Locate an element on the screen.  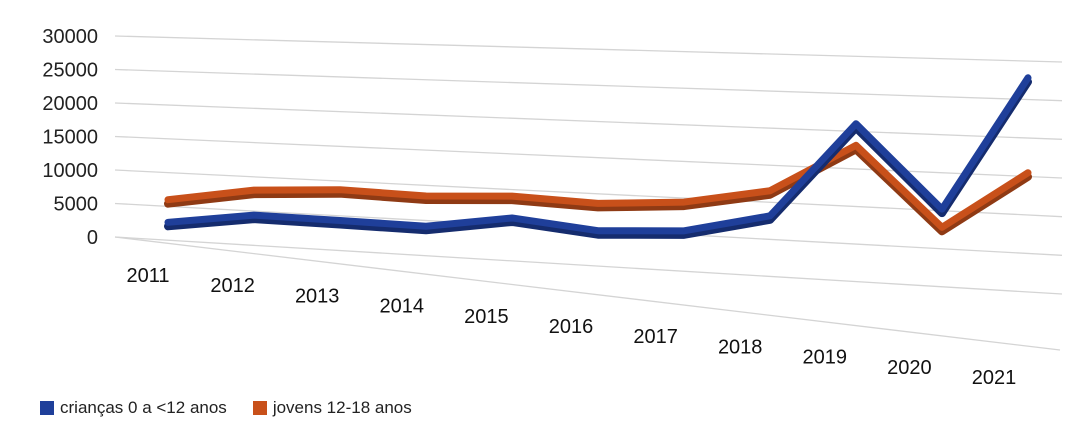
y-tick-label: 0 is located at coordinates (92, 238).